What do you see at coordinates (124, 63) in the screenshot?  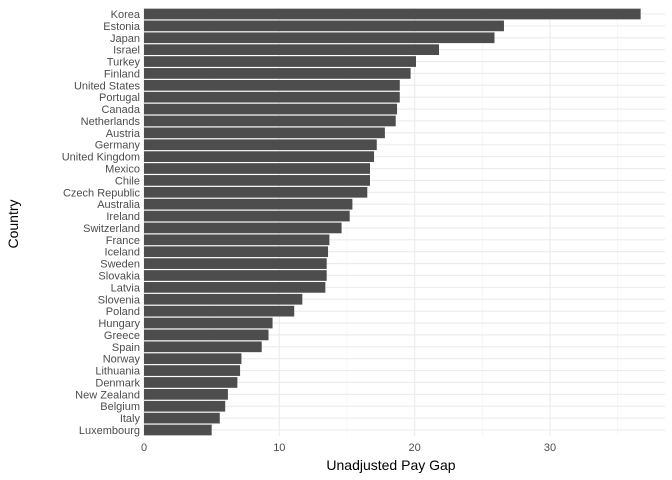 I see `y-tick-label: Turkey` at bounding box center [124, 63].